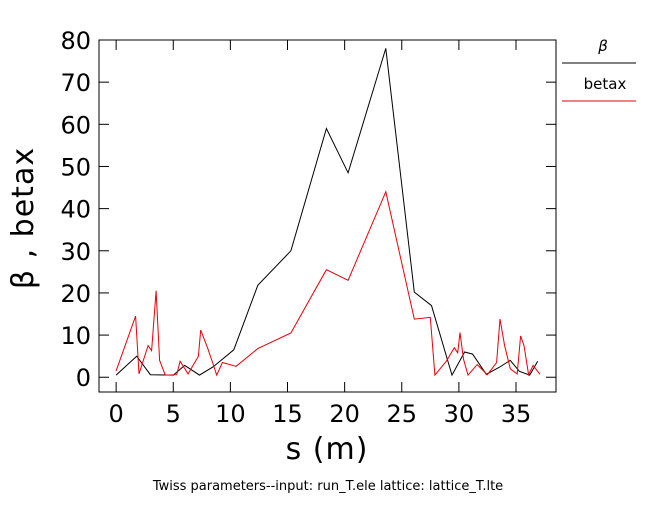 The image size is (656, 506). What do you see at coordinates (75, 125) in the screenshot?
I see `y-tick-label: 60` at bounding box center [75, 125].